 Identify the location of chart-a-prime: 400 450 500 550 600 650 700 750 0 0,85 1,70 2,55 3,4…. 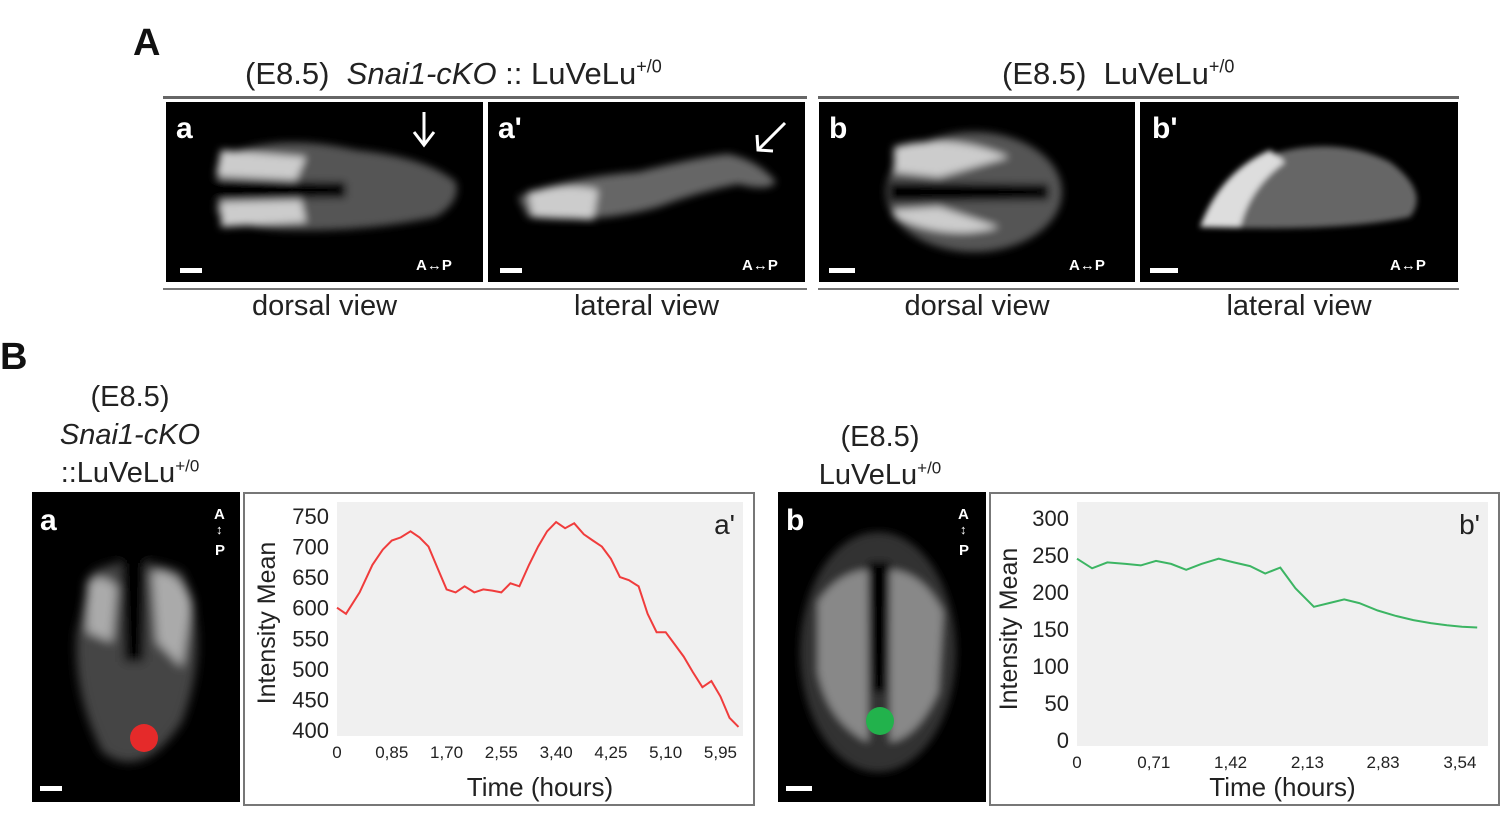
(499, 649).